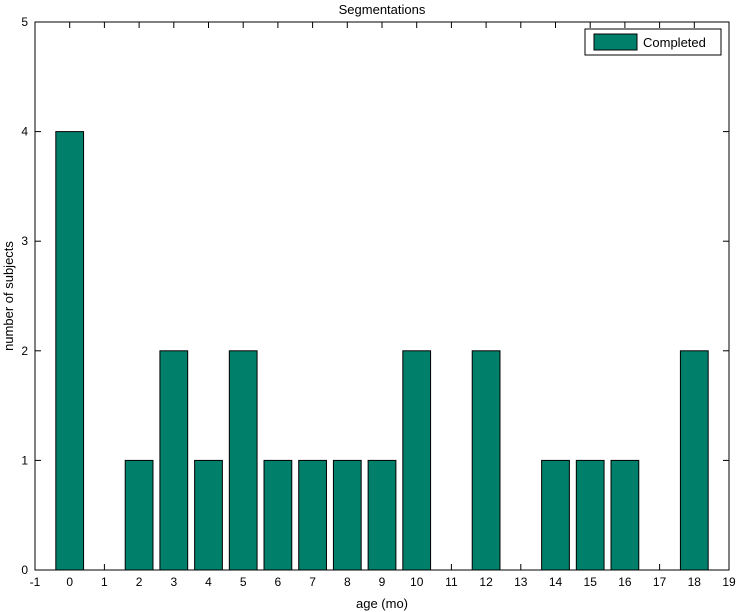 This screenshot has width=737, height=612. I want to click on x-tick-label: 10, so click(417, 582).